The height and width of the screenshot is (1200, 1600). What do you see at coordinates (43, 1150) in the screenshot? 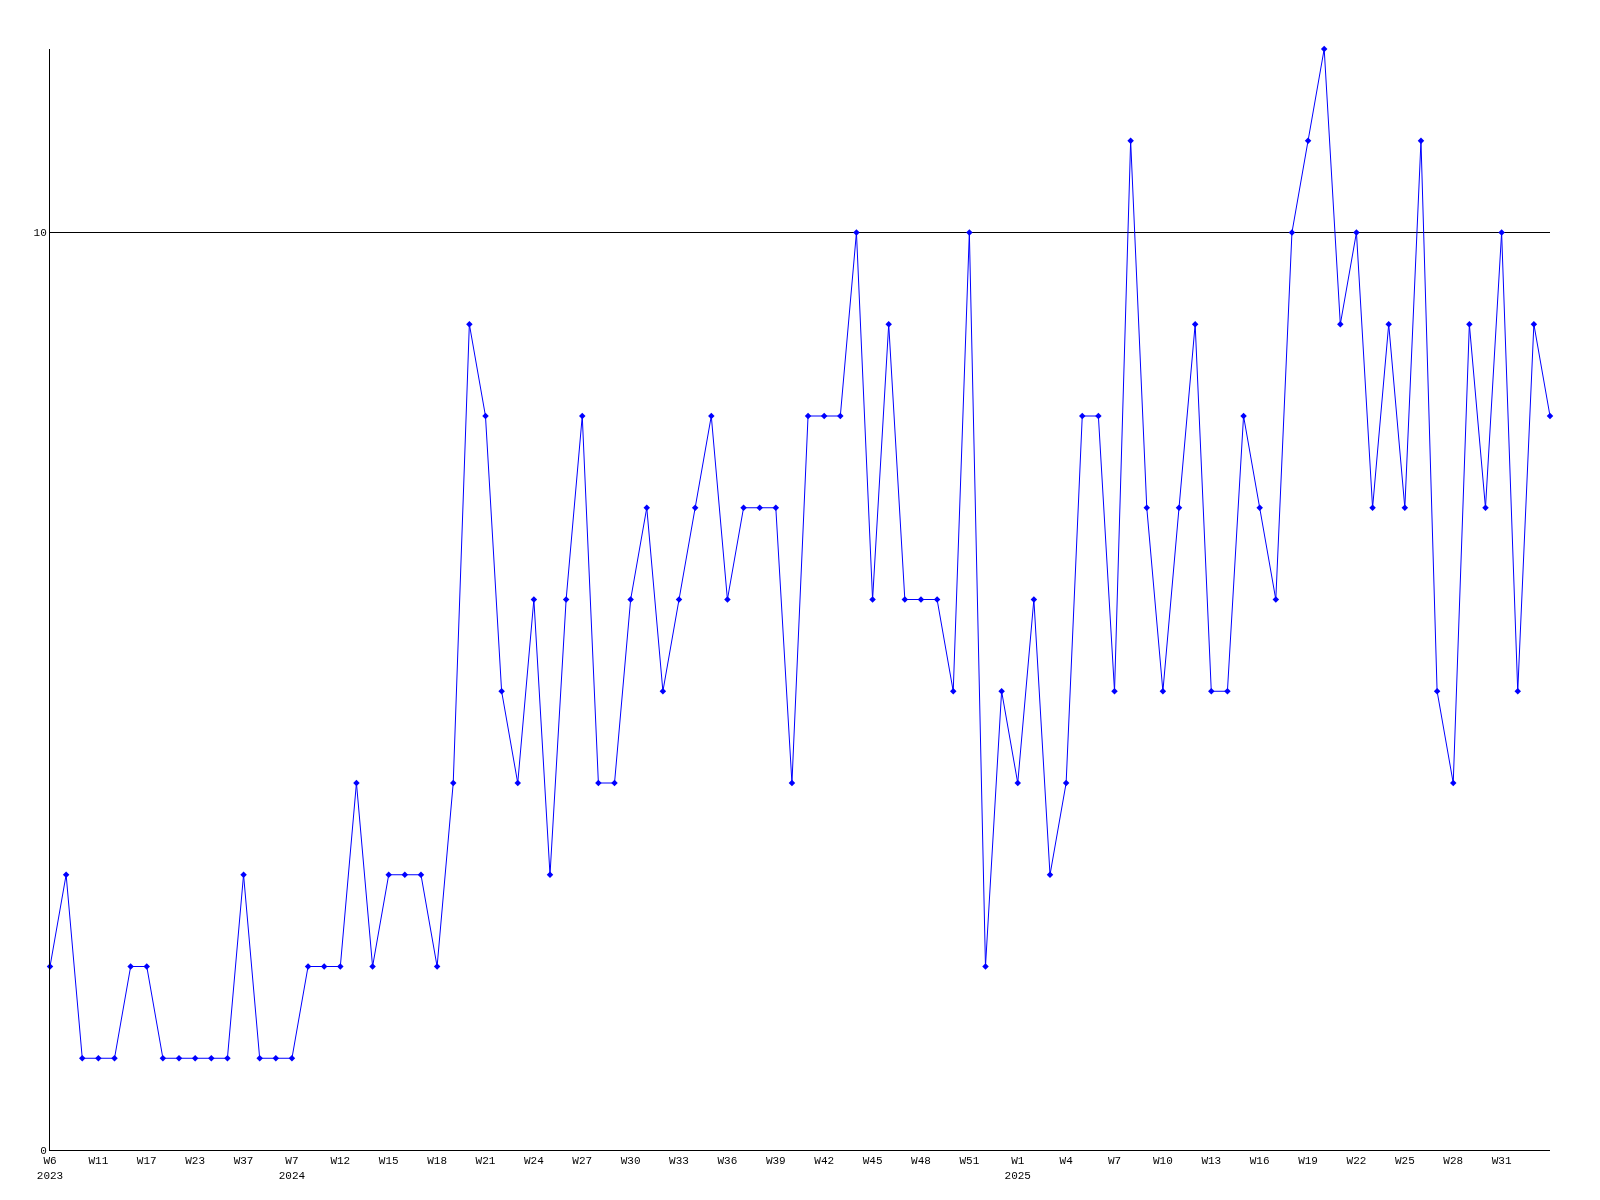
I see `y-tick-label: 0` at bounding box center [43, 1150].